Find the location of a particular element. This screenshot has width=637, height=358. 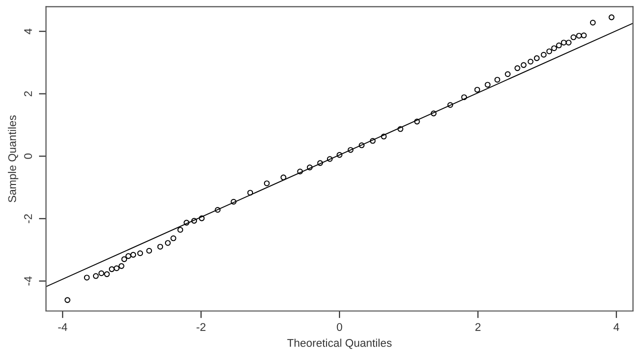

y-tick-label: 4 is located at coordinates (28, 31).